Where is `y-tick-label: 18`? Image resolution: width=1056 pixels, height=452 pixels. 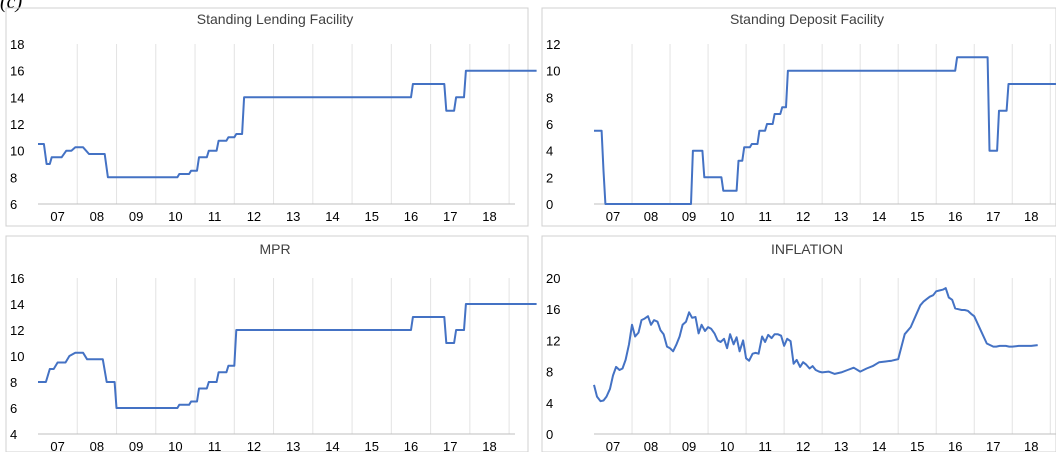 y-tick-label: 18 is located at coordinates (17, 44).